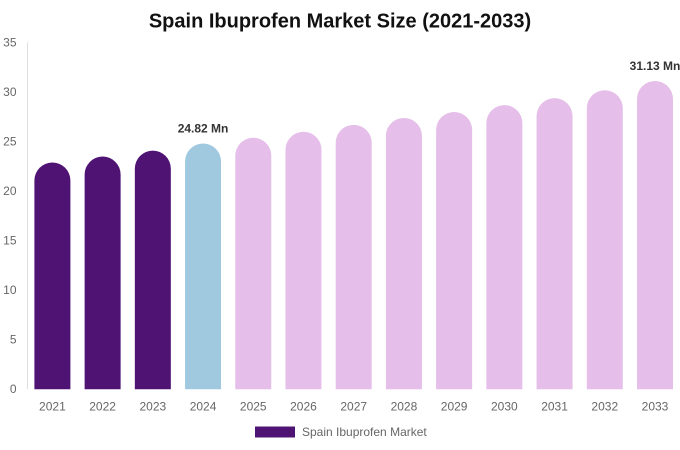  What do you see at coordinates (102, 407) in the screenshot?
I see `x-tick-label-2022: 2022` at bounding box center [102, 407].